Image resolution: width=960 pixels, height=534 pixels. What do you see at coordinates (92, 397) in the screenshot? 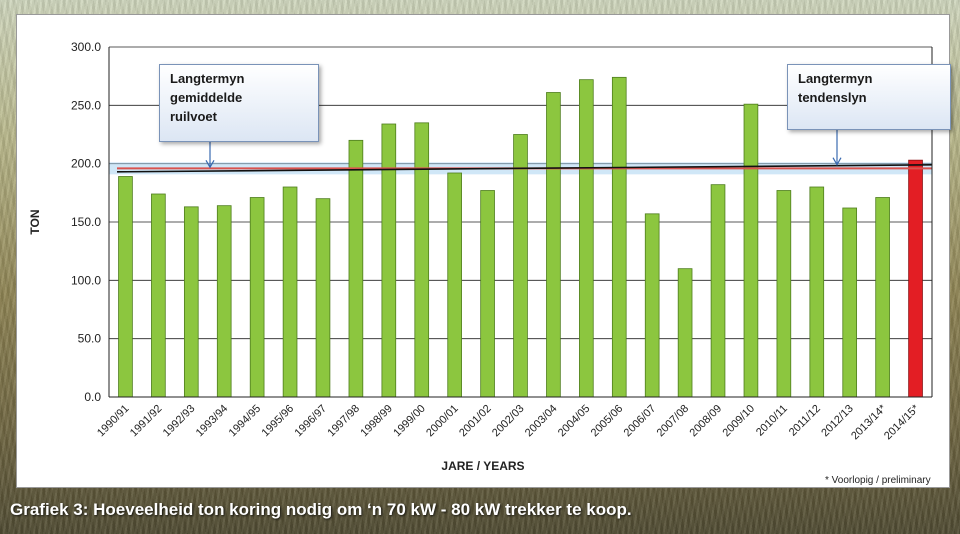
I see `y-tick-label: 0.0` at bounding box center [92, 397].